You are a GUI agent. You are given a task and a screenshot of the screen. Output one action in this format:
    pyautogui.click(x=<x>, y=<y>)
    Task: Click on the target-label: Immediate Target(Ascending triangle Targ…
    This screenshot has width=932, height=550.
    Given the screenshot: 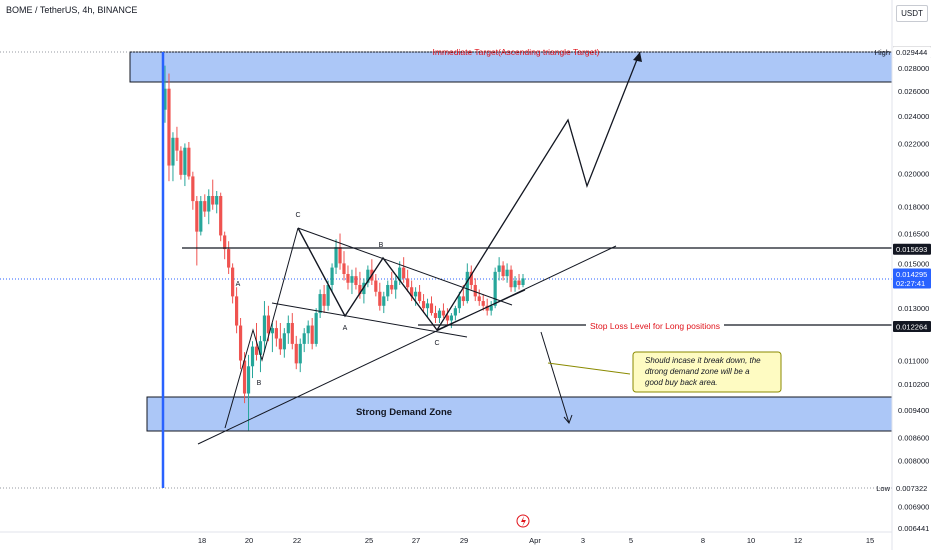 What is the action you would take?
    pyautogui.click(x=516, y=52)
    